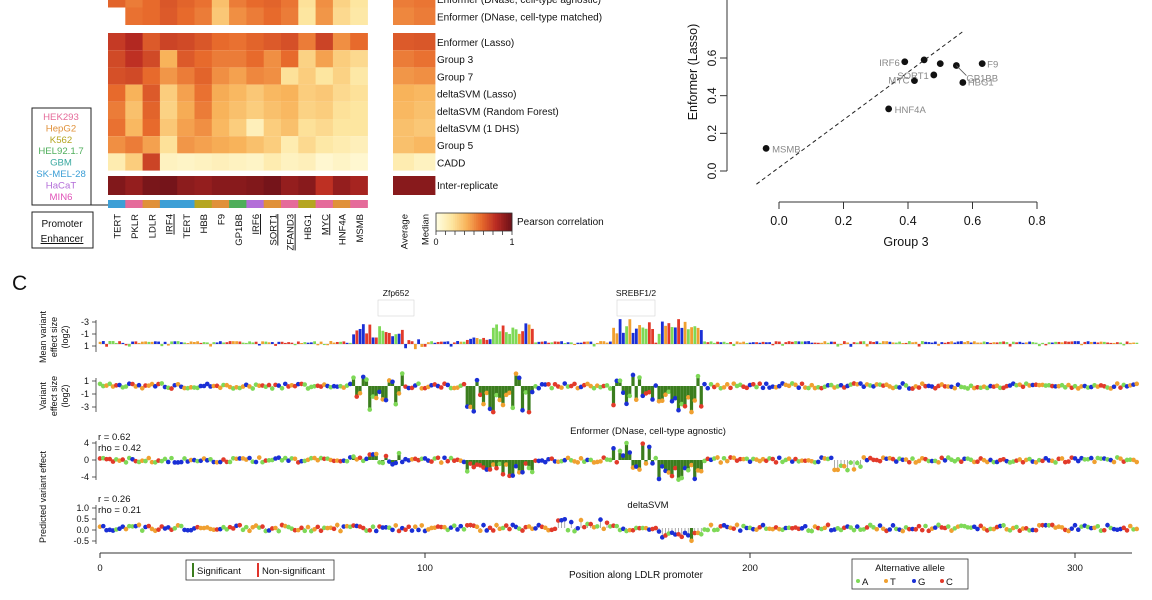  I want to click on column-label: LDLR, so click(152, 226).